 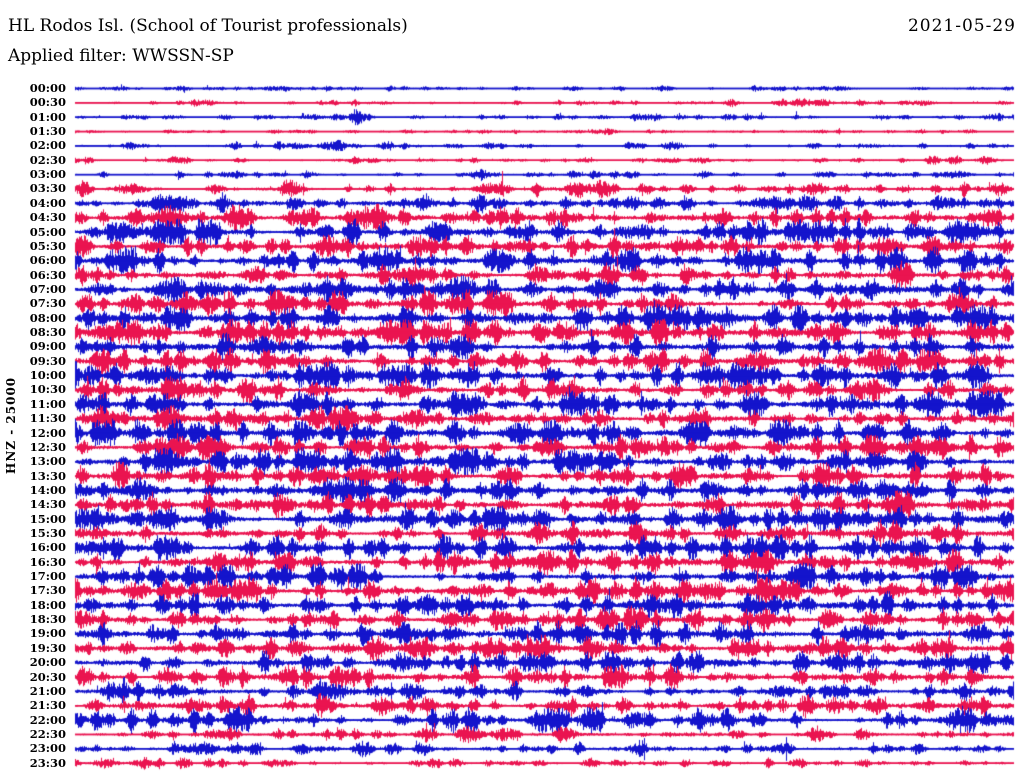 What do you see at coordinates (47, 719) in the screenshot?
I see `time-label: 22:00` at bounding box center [47, 719].